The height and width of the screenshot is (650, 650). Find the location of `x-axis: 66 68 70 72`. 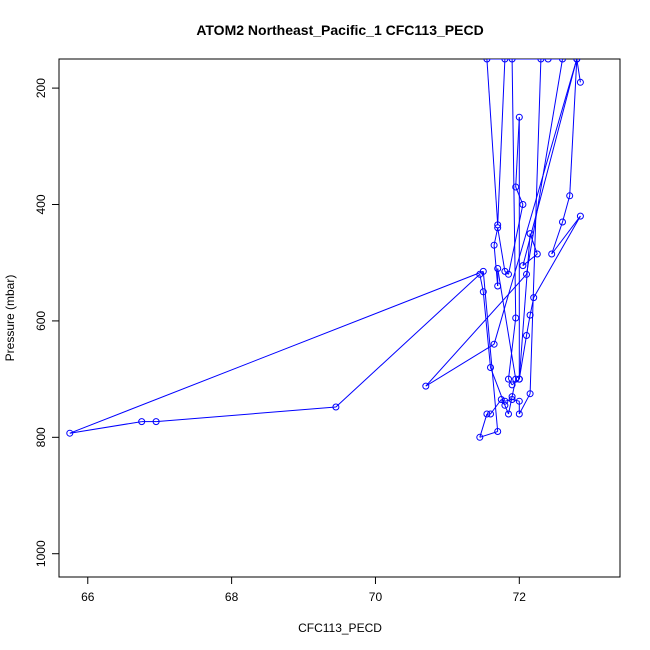

x-axis: 66 68 70 72 is located at coordinates (303, 590).